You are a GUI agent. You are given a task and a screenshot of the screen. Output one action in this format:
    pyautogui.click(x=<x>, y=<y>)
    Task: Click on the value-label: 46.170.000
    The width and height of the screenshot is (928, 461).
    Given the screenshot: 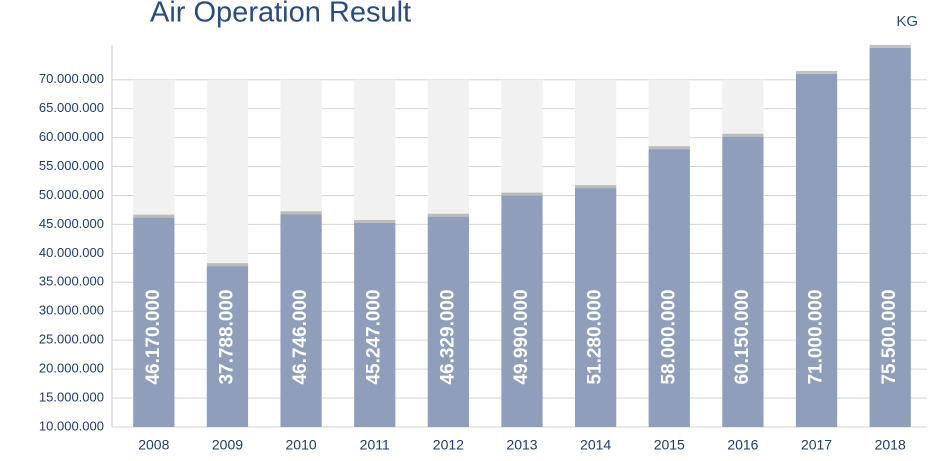 What is the action you would take?
    pyautogui.click(x=153, y=336)
    